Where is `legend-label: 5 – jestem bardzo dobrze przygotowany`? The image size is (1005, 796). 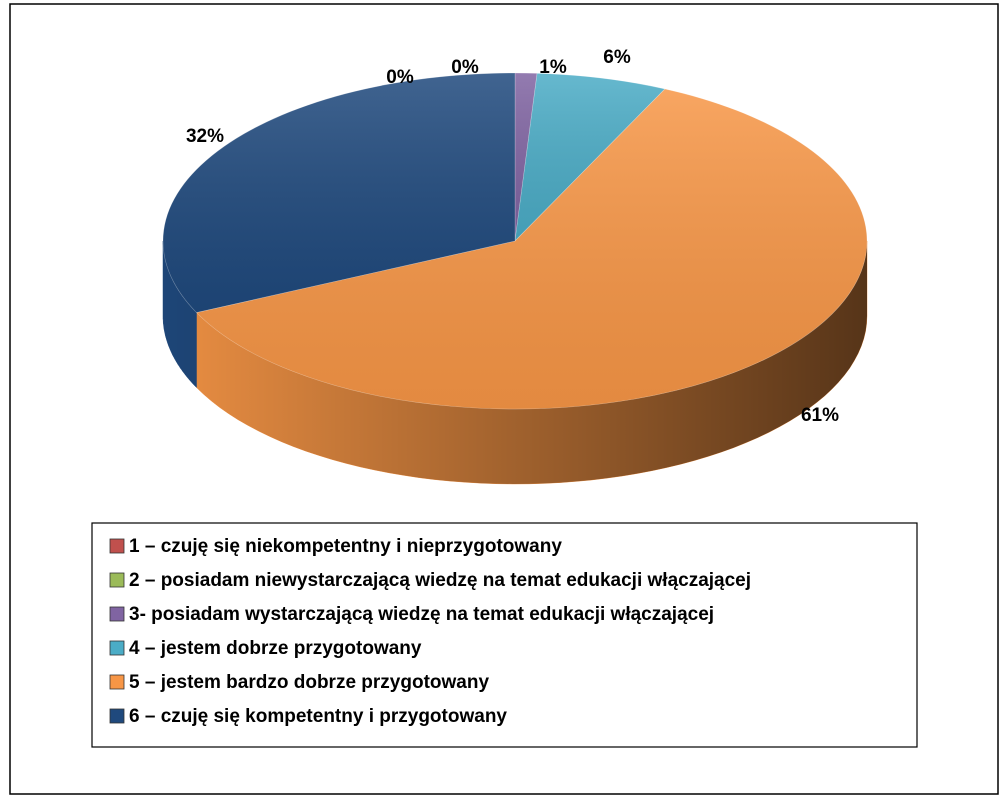
legend-label: 5 – jestem bardzo dobrze przygotowany is located at coordinates (309, 682).